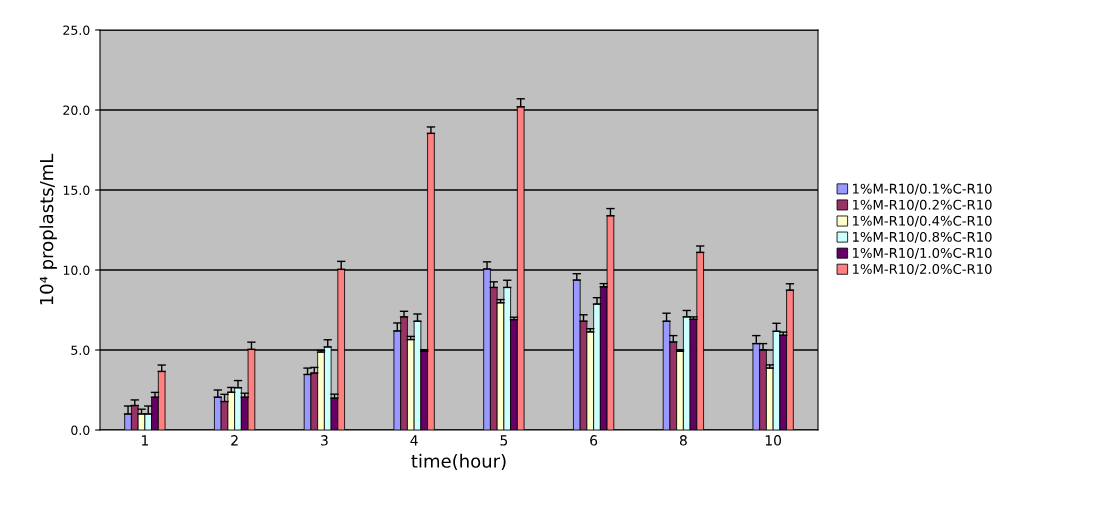 This screenshot has width=1095, height=510. What do you see at coordinates (922, 205) in the screenshot?
I see `legend-label: 1%M-R10/0.2%C-R10` at bounding box center [922, 205].